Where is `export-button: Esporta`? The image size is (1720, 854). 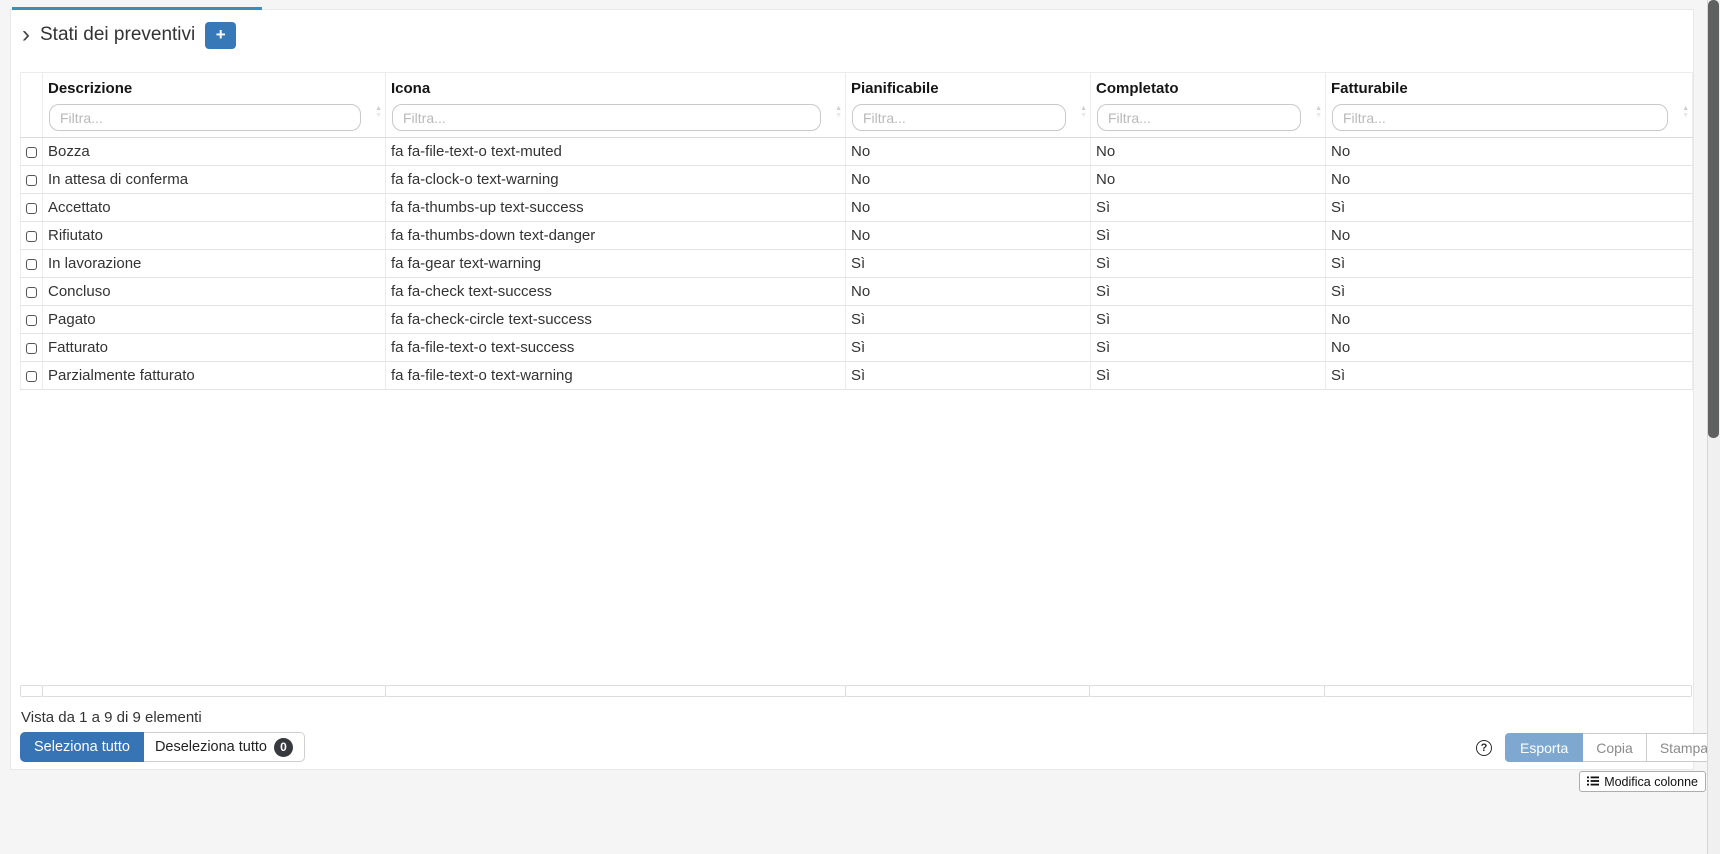
export-button: Esporta is located at coordinates (1544, 747).